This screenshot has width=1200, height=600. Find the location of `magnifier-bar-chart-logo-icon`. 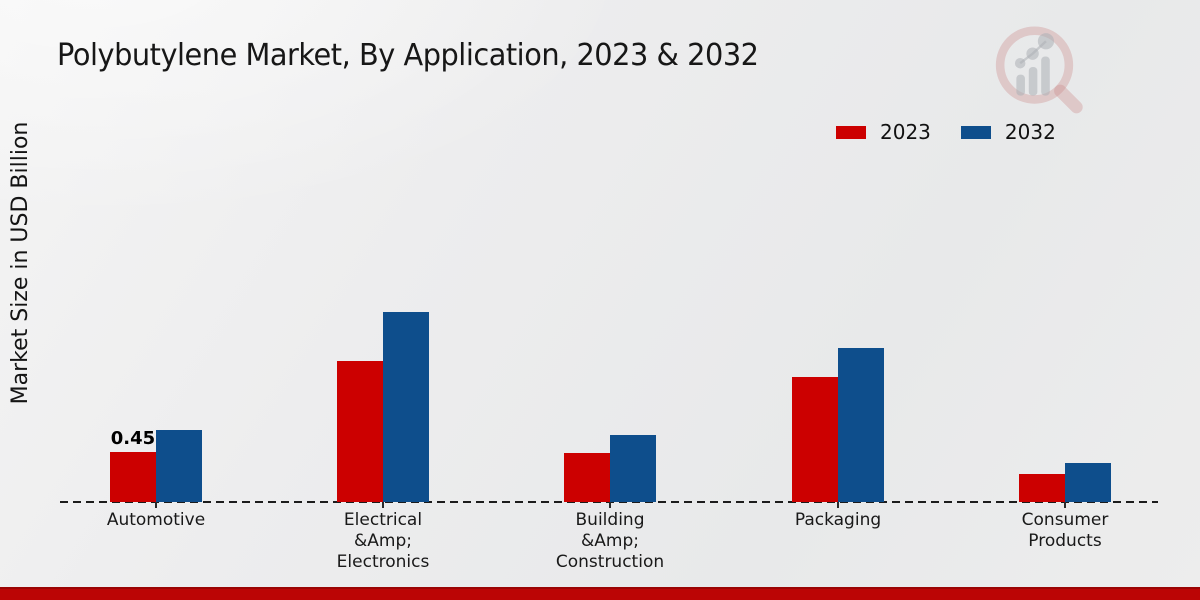

magnifier-bar-chart-logo-icon is located at coordinates (1039, 70).